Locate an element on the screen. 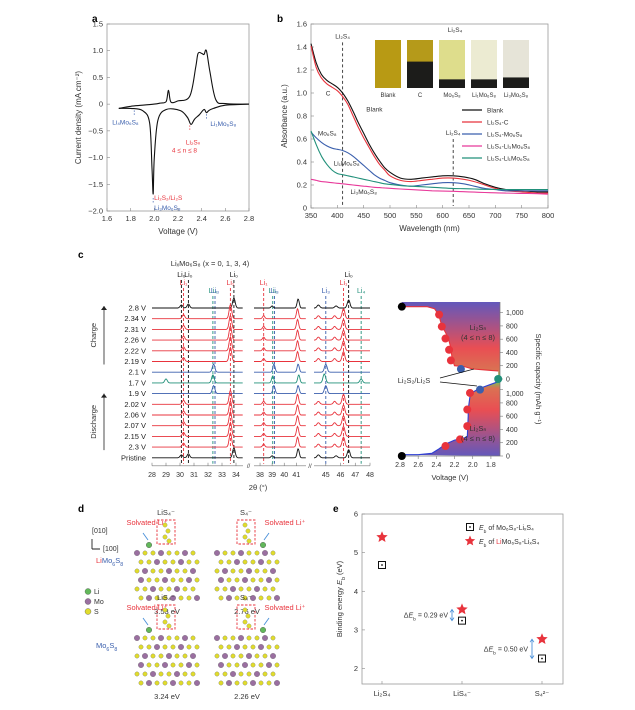 The height and width of the screenshot is (710, 635). y-axis-label: Binding energy Eb (eV) is located at coordinates (341, 598).